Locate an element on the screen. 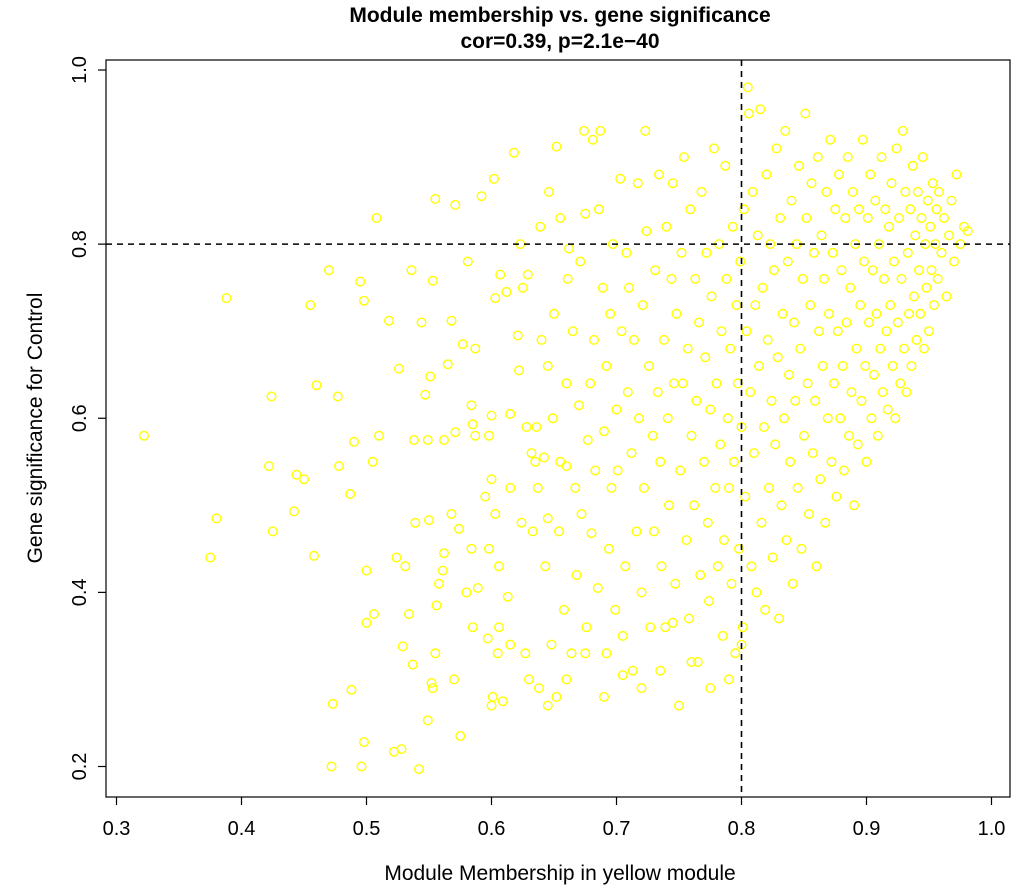 The height and width of the screenshot is (890, 1032). chart-subtitle: cor=0.39, p=2.1e−40 is located at coordinates (559, 41).